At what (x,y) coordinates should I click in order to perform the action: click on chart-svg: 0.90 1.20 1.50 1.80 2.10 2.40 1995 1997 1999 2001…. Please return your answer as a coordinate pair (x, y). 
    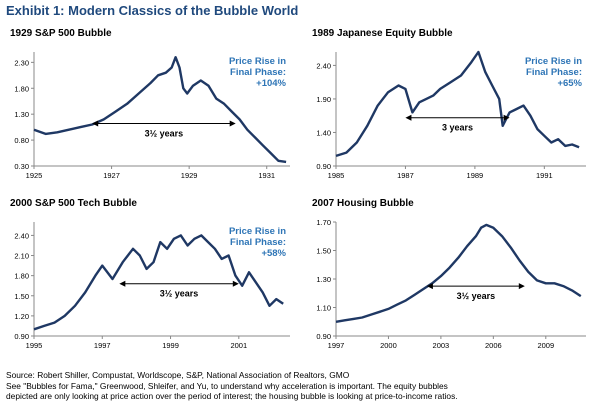
    Looking at the image, I should click on (152, 286).